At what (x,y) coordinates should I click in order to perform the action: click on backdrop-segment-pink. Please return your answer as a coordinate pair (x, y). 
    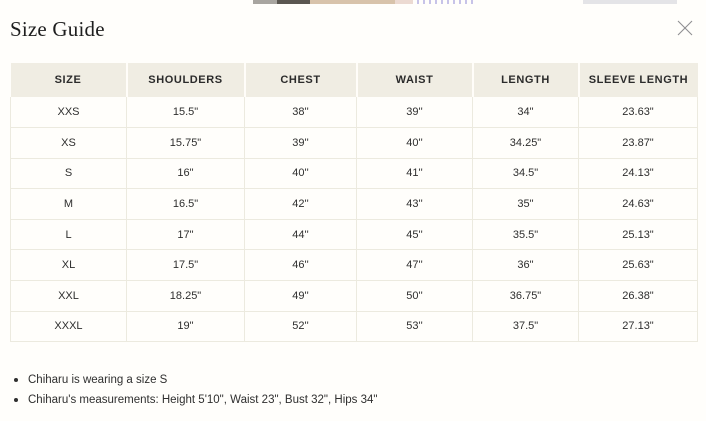
    Looking at the image, I should click on (404, 2).